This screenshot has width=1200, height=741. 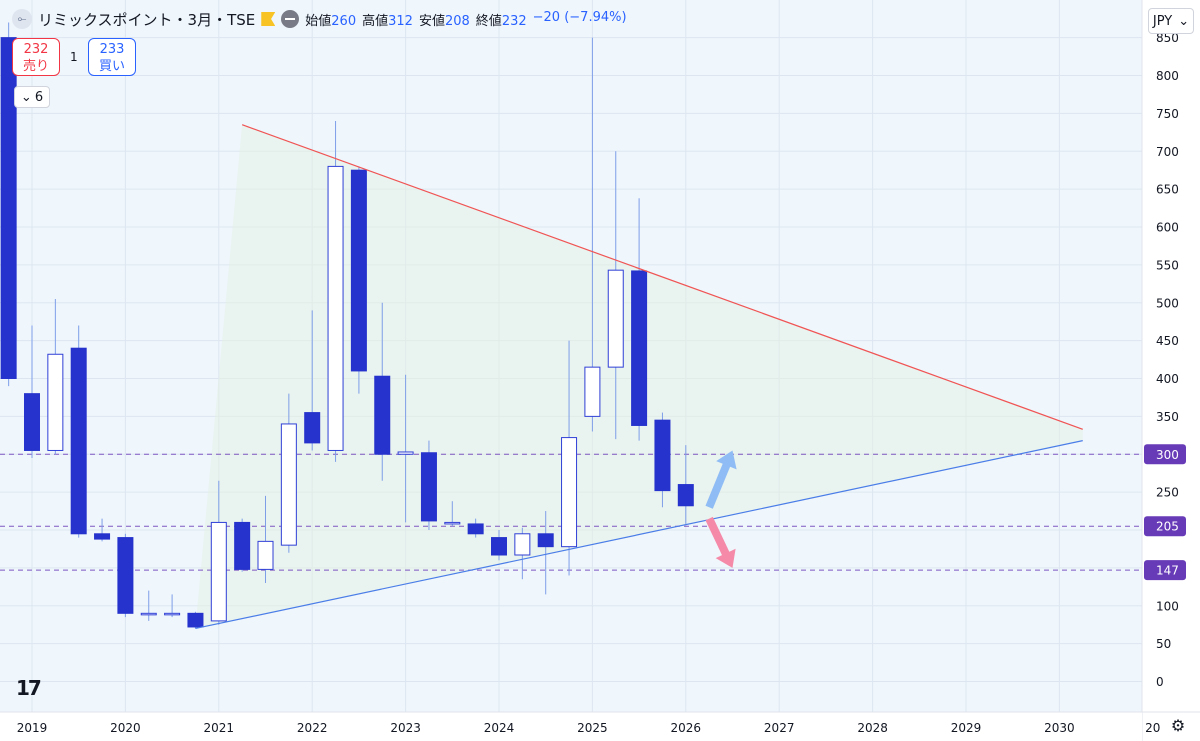 I want to click on level-label-205: 205, so click(x=1167, y=527).